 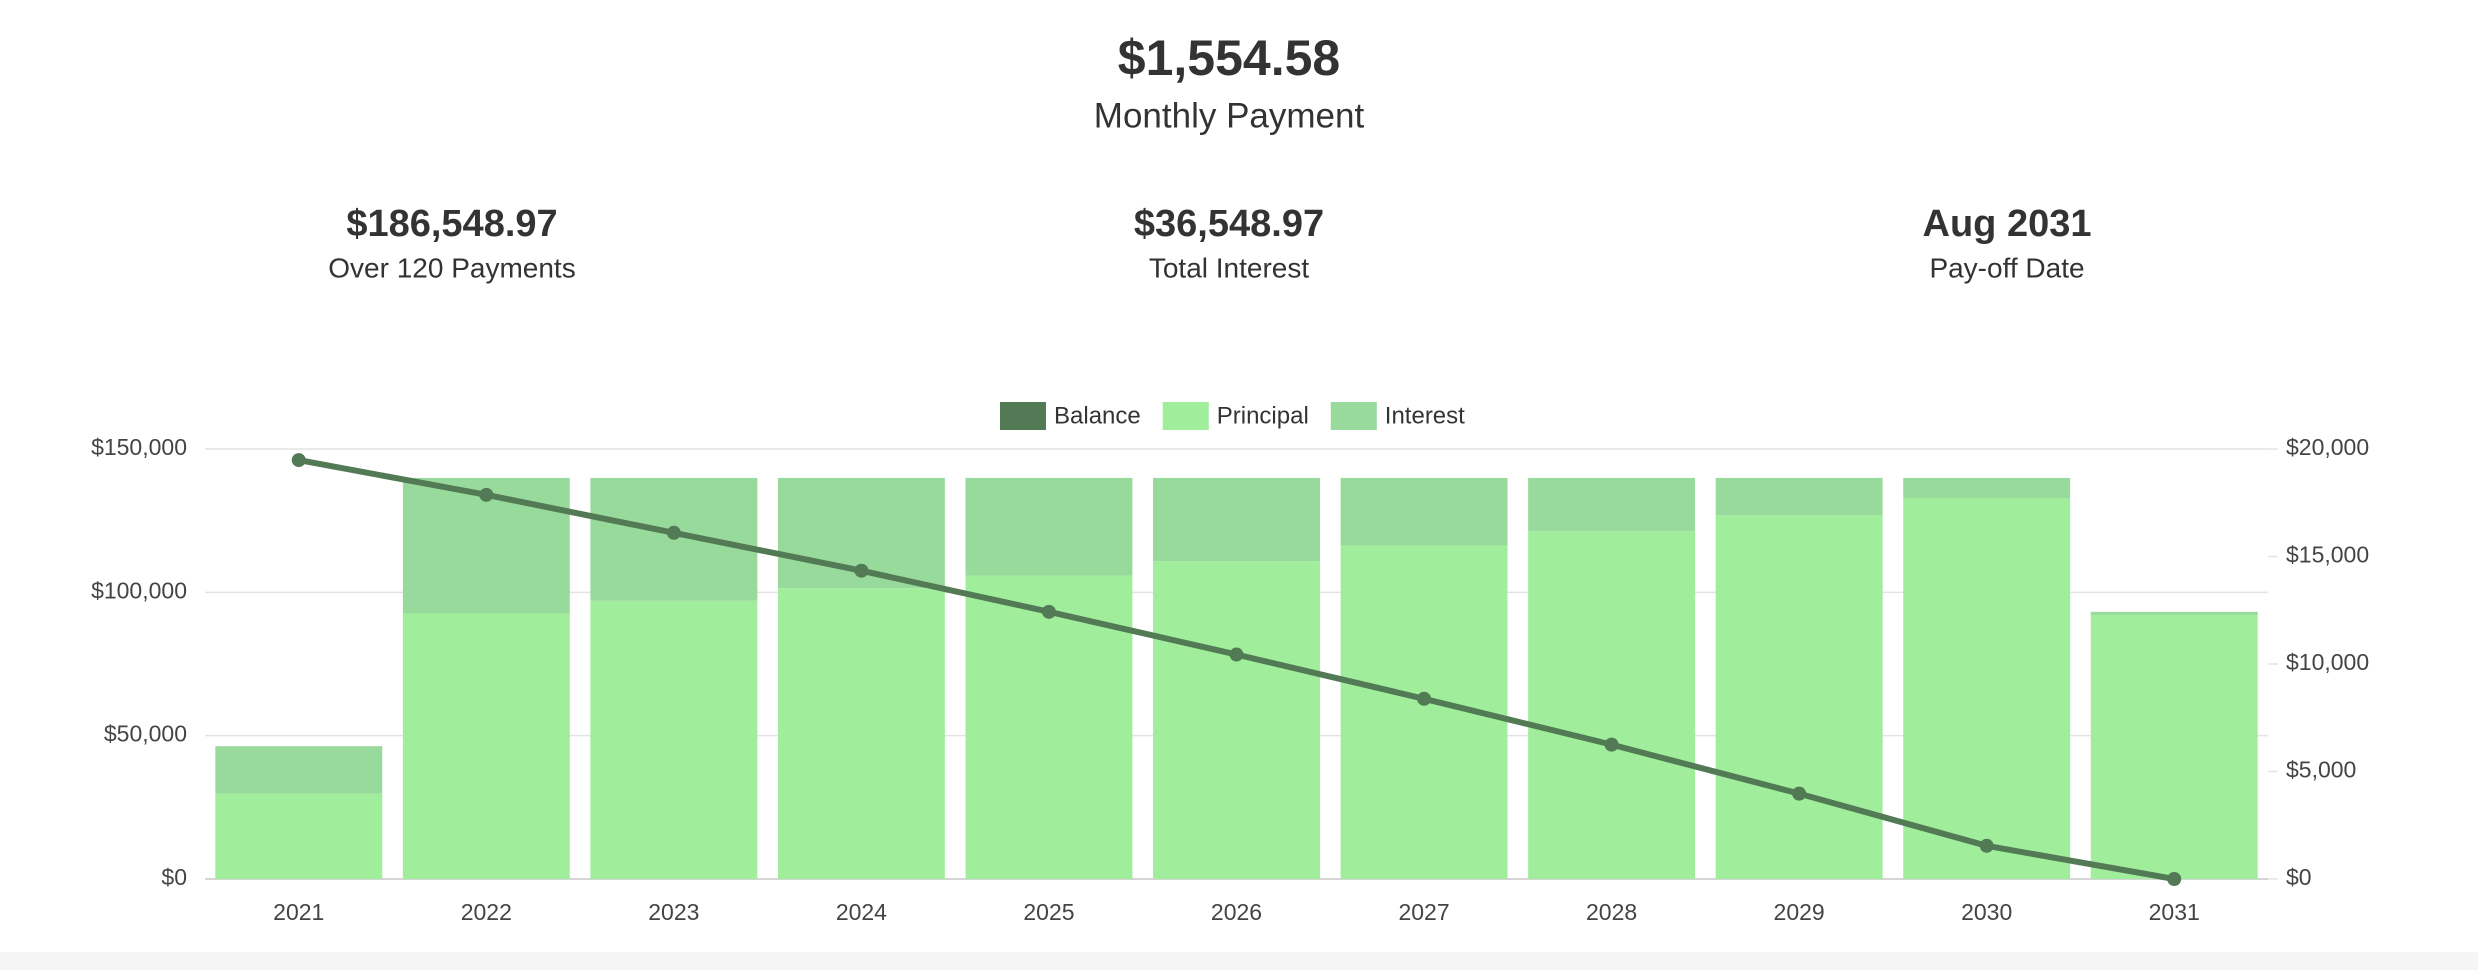 I want to click on stat-label: Pay-off Date, so click(x=2006, y=267).